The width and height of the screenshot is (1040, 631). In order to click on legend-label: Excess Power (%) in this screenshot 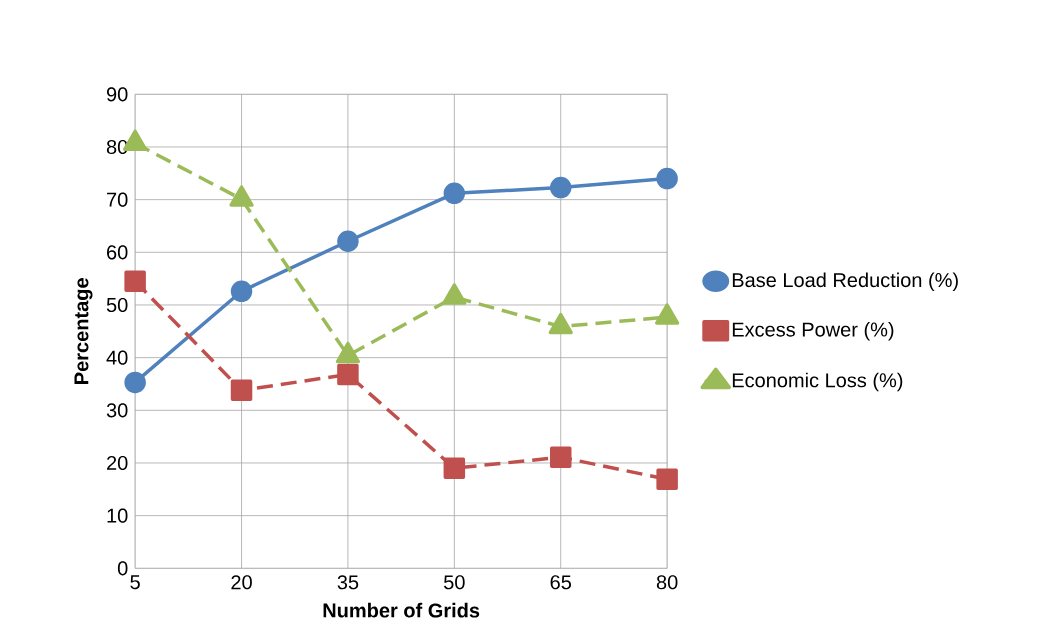, I will do `click(813, 331)`.